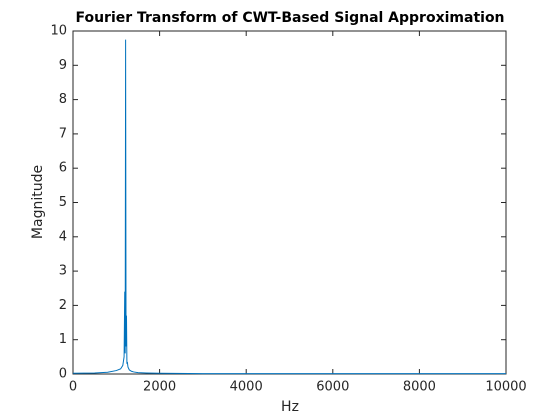  What do you see at coordinates (290, 407) in the screenshot?
I see `x-axis-label: Hz` at bounding box center [290, 407].